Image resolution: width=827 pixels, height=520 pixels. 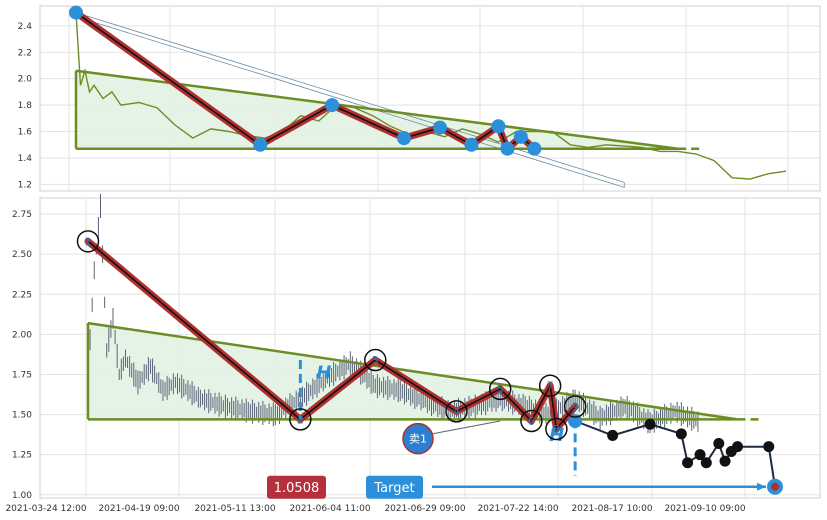 What do you see at coordinates (424, 509) in the screenshot?
I see `bottom-x-tick-label: 2021-06-29 09:00` at bounding box center [424, 509].